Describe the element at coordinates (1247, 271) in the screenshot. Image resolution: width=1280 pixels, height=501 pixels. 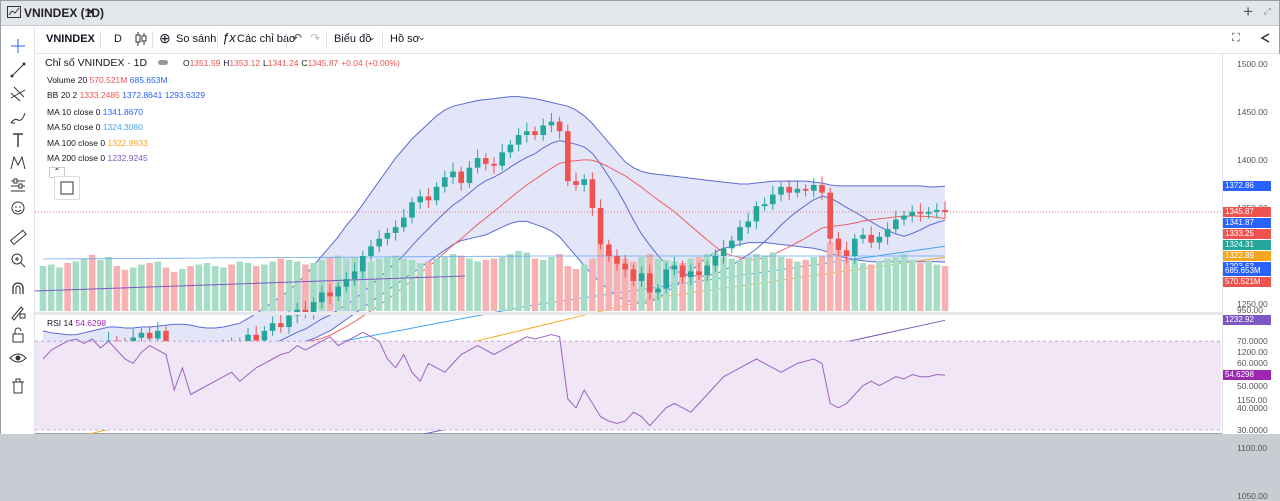
I see `vol-ma-badge: 685.653M` at that location.